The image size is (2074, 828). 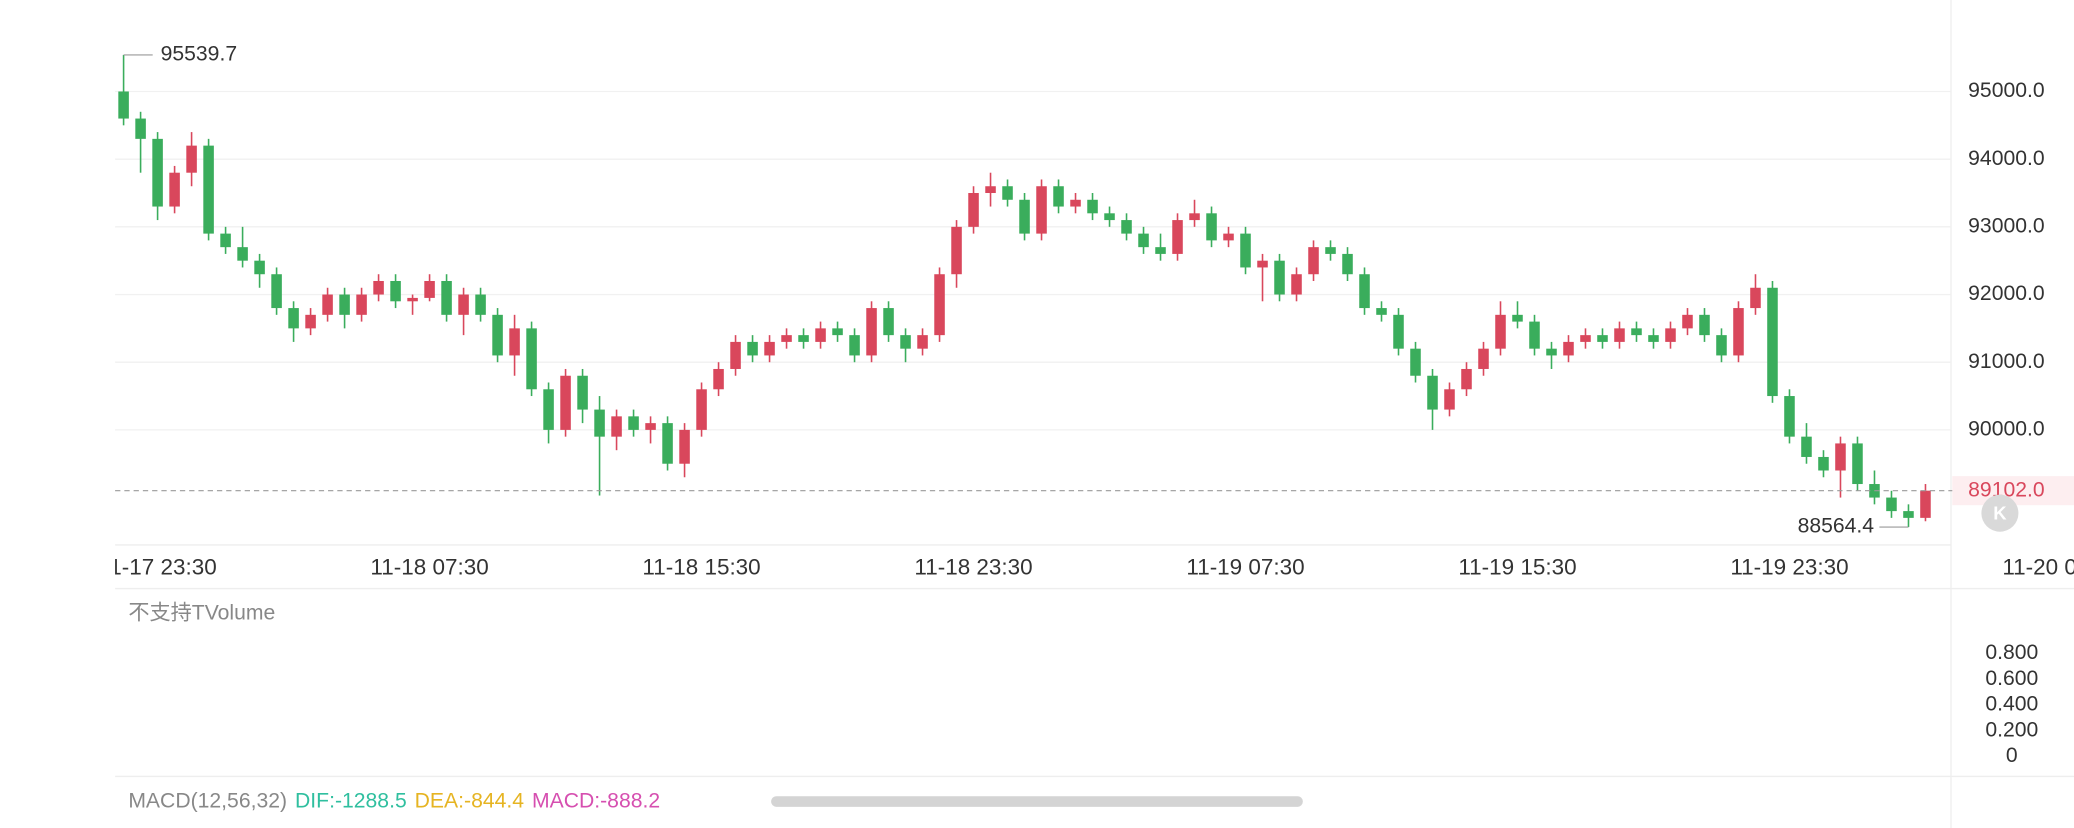 I want to click on y-tick-label: 0.600, so click(x=2011, y=678).